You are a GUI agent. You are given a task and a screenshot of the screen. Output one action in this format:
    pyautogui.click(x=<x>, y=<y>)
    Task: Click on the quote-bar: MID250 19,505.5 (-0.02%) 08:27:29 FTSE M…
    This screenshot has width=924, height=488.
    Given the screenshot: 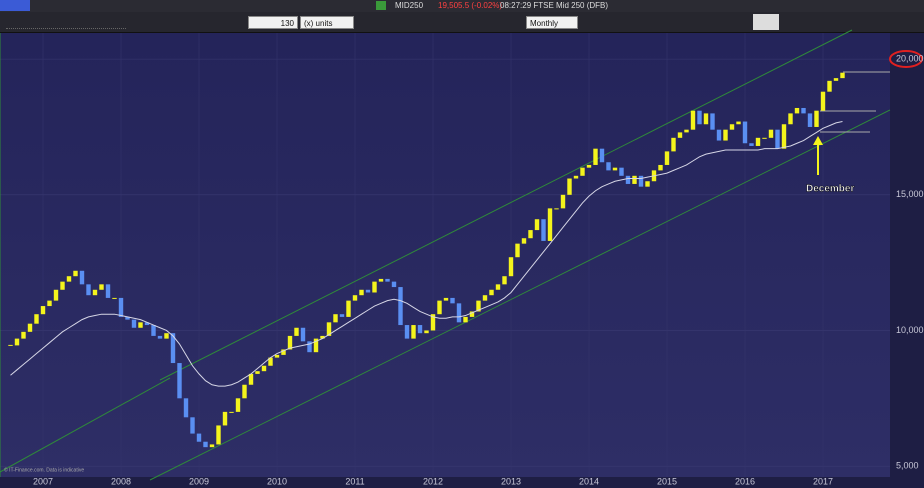 What is the action you would take?
    pyautogui.click(x=462, y=6)
    